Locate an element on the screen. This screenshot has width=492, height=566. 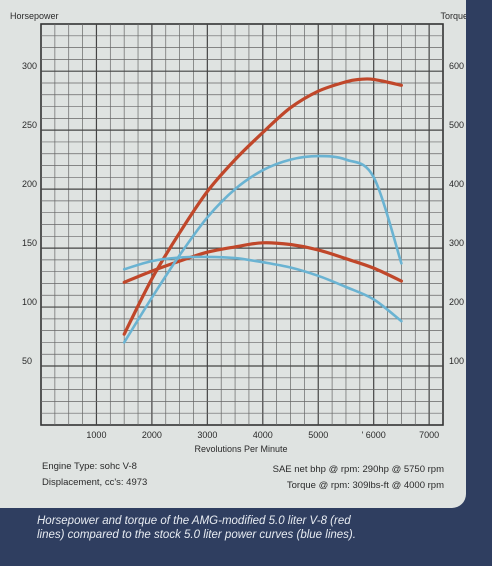
right-tick-label: 100 is located at coordinates (456, 361).